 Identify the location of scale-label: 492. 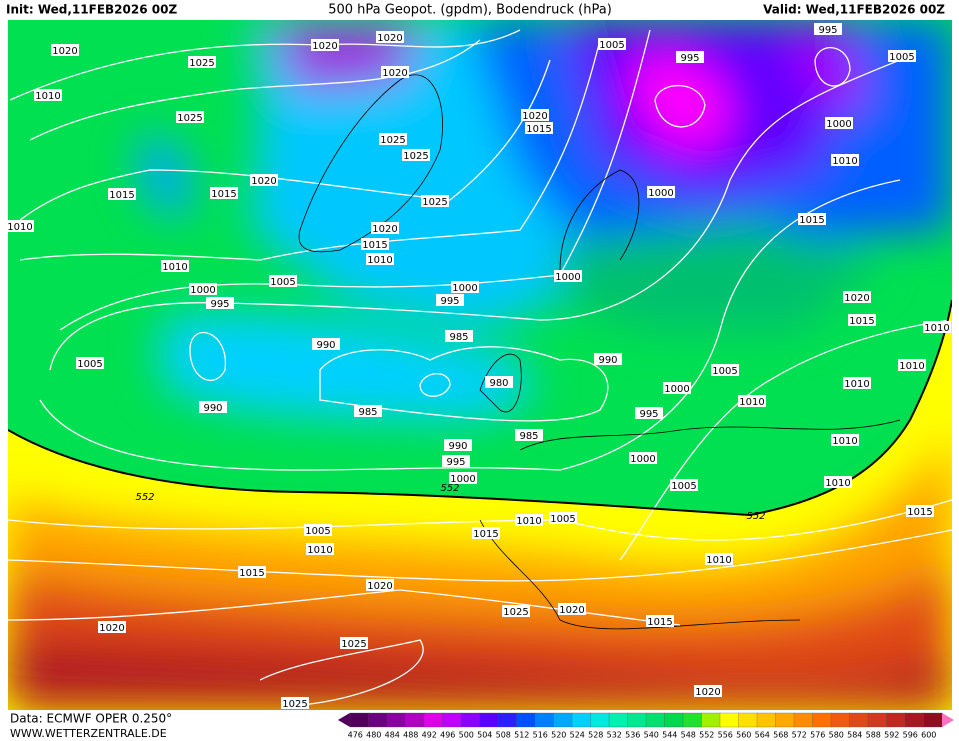
(429, 735).